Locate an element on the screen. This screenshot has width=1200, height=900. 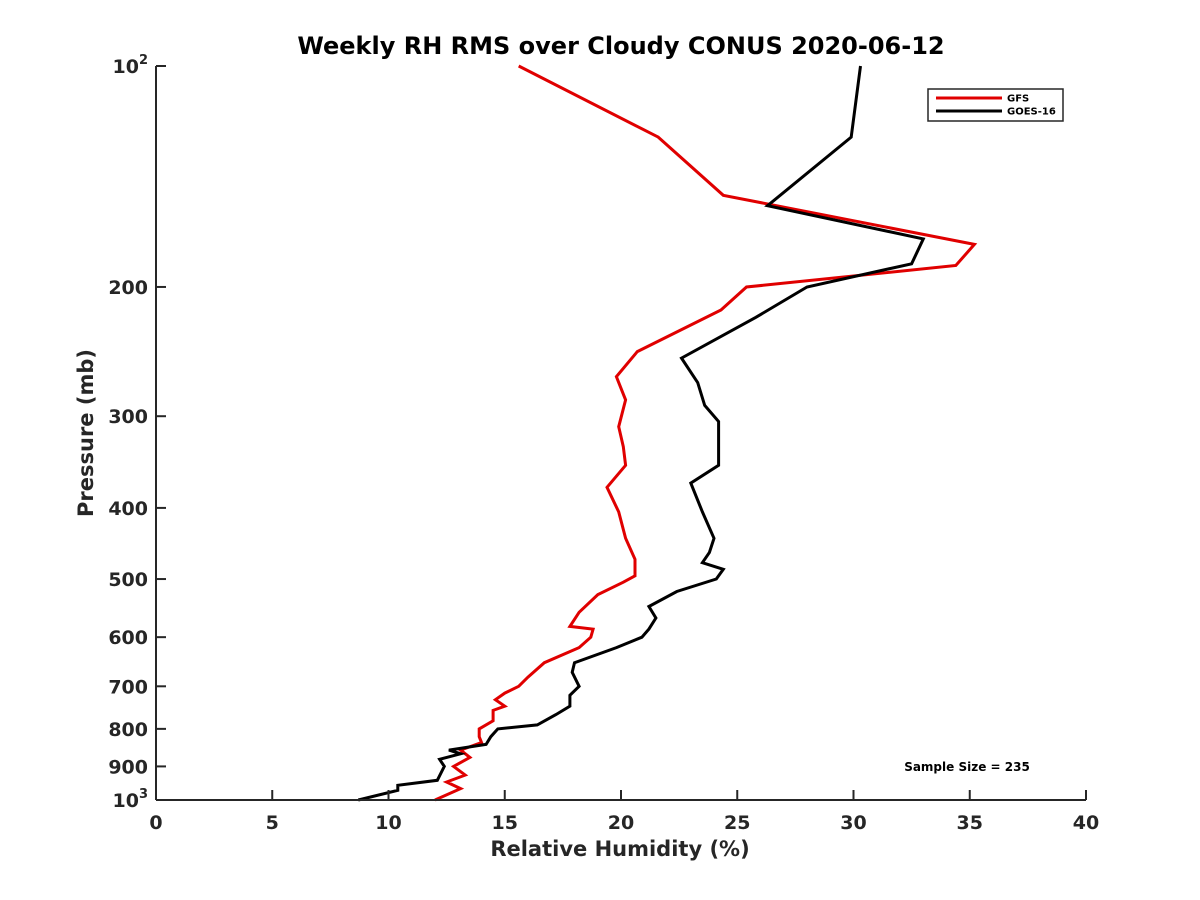
x-tick-label: 20 is located at coordinates (621, 823).